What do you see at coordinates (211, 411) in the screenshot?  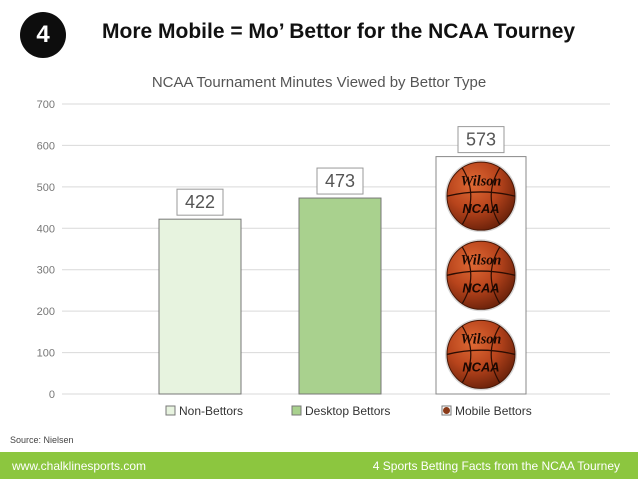 I see `legend-label: Non-Bettors` at bounding box center [211, 411].